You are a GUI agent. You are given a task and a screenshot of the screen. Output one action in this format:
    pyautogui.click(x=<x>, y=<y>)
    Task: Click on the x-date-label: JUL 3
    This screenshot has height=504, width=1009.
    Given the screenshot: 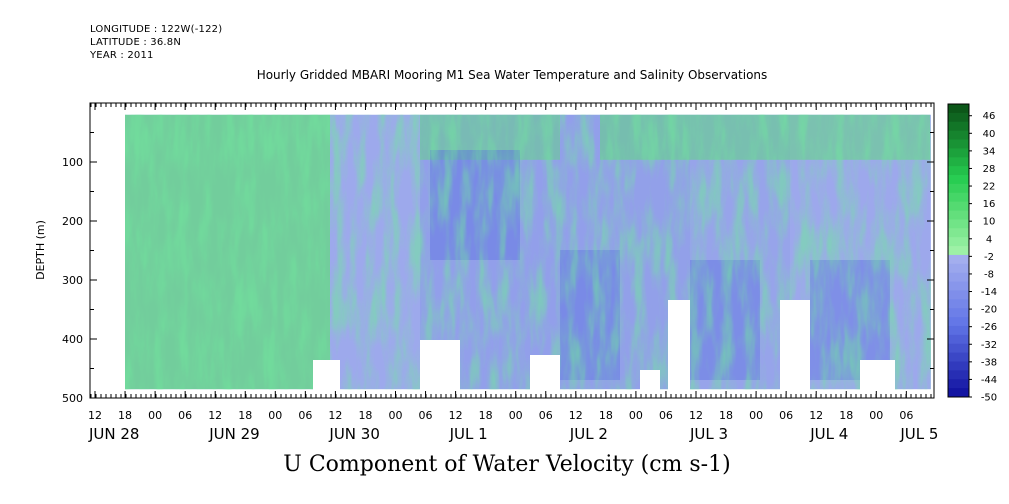 What is the action you would take?
    pyautogui.click(x=708, y=434)
    